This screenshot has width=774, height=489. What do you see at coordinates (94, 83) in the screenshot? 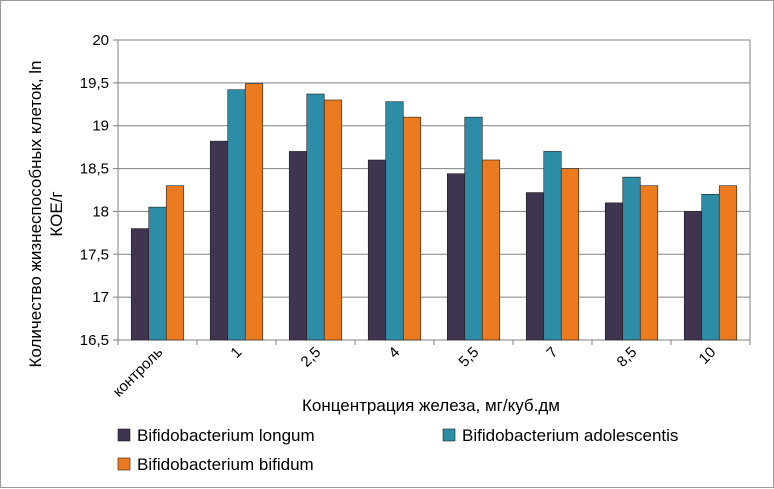
I see `y-tick-label: 19,5` at bounding box center [94, 83].